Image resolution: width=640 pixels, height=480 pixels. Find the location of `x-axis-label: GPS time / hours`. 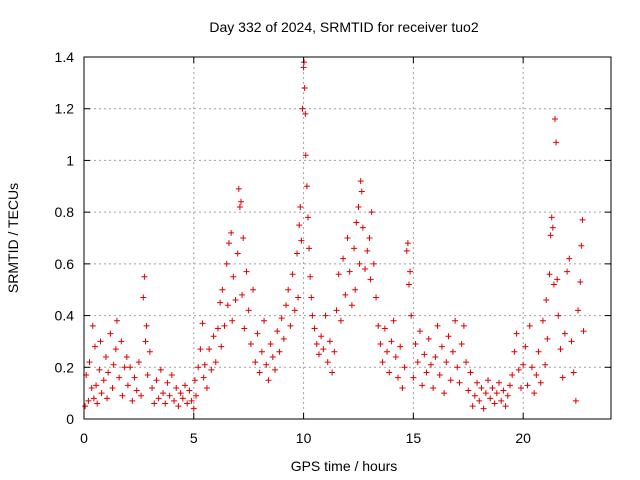

x-axis-label: GPS time / hours is located at coordinates (344, 466).